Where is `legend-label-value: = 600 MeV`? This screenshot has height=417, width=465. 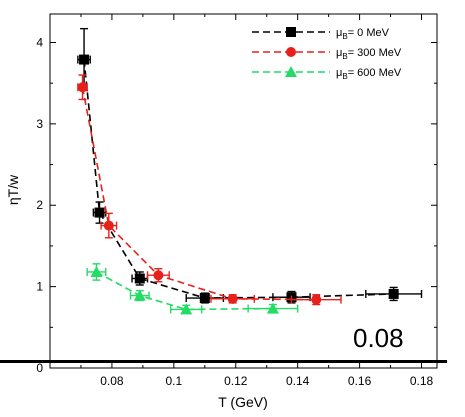
legend-label-value: = 600 MeV is located at coordinates (375, 73).